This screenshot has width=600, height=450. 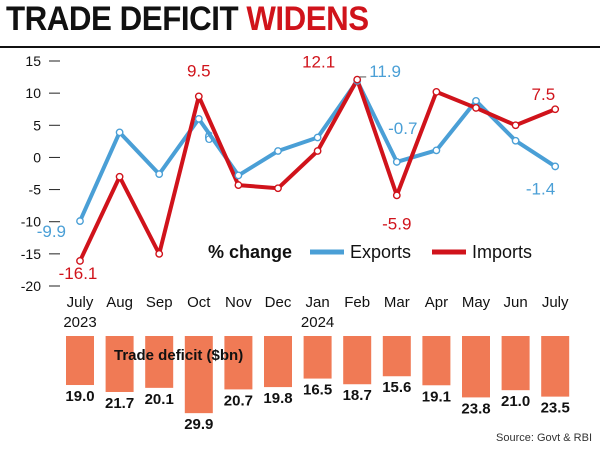 What do you see at coordinates (544, 438) in the screenshot?
I see `source-note: Source: Govt & RBI` at bounding box center [544, 438].